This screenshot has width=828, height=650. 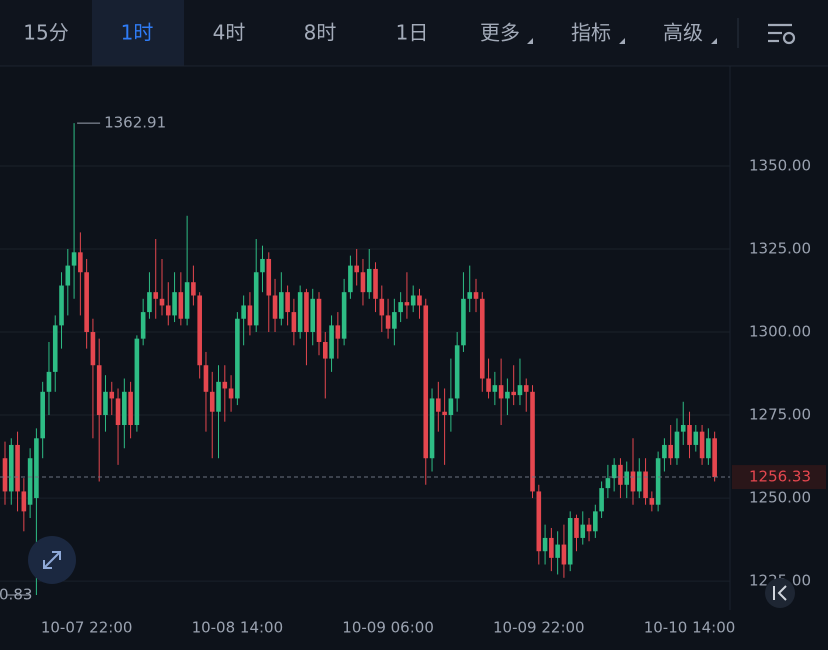 I want to click on x-tick-label: 10-09 06:00, so click(x=388, y=628).